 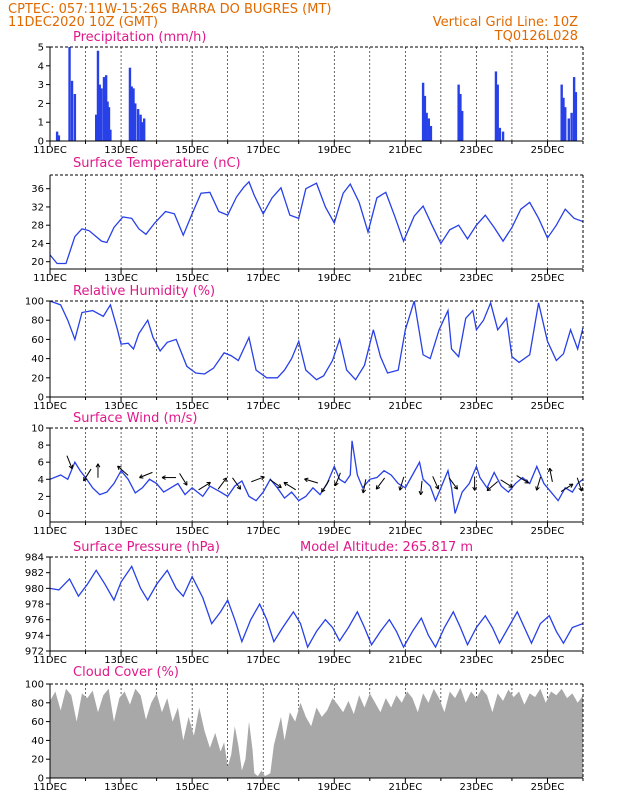 I want to click on y-tick-label: 976, so click(x=34, y=620).